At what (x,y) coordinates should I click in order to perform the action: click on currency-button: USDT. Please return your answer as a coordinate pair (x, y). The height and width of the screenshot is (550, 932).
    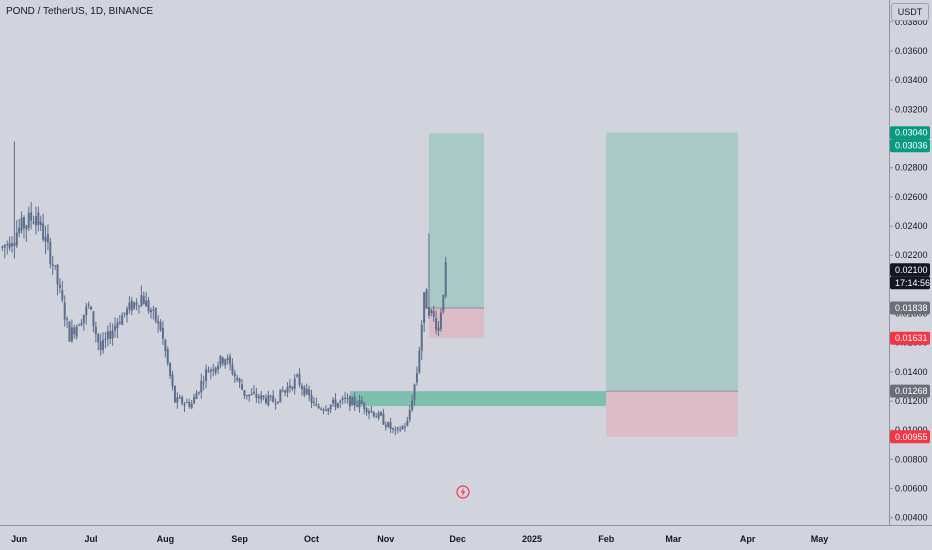
    Looking at the image, I should click on (910, 12).